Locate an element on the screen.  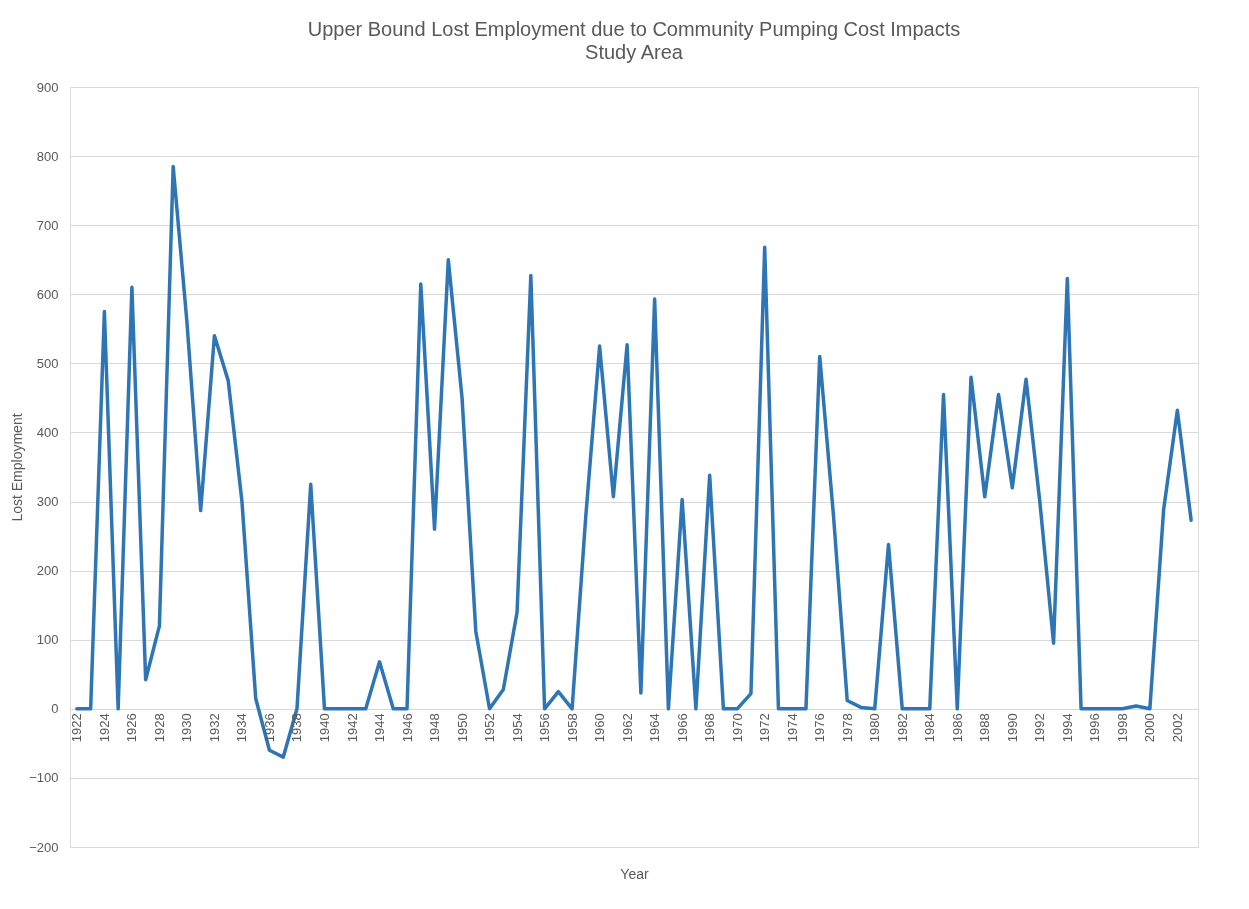
x-tick-label: 1962 is located at coordinates (627, 728).